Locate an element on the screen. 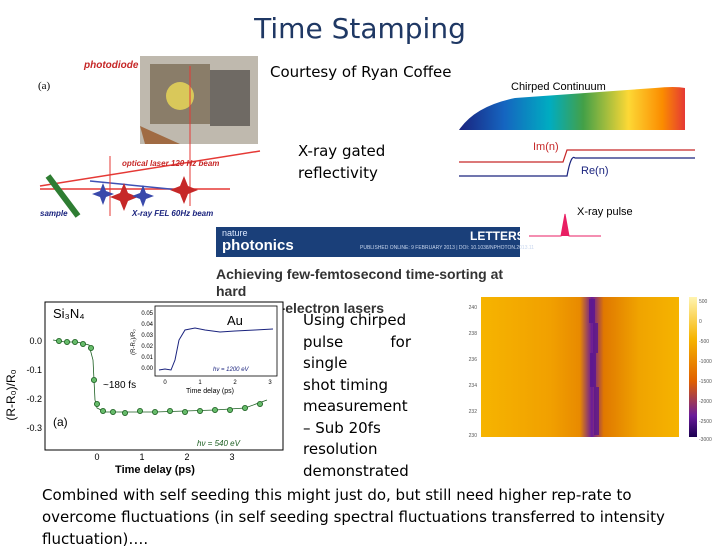 The height and width of the screenshot is (550, 720). reflectivity-data-curve is located at coordinates (160, 377).